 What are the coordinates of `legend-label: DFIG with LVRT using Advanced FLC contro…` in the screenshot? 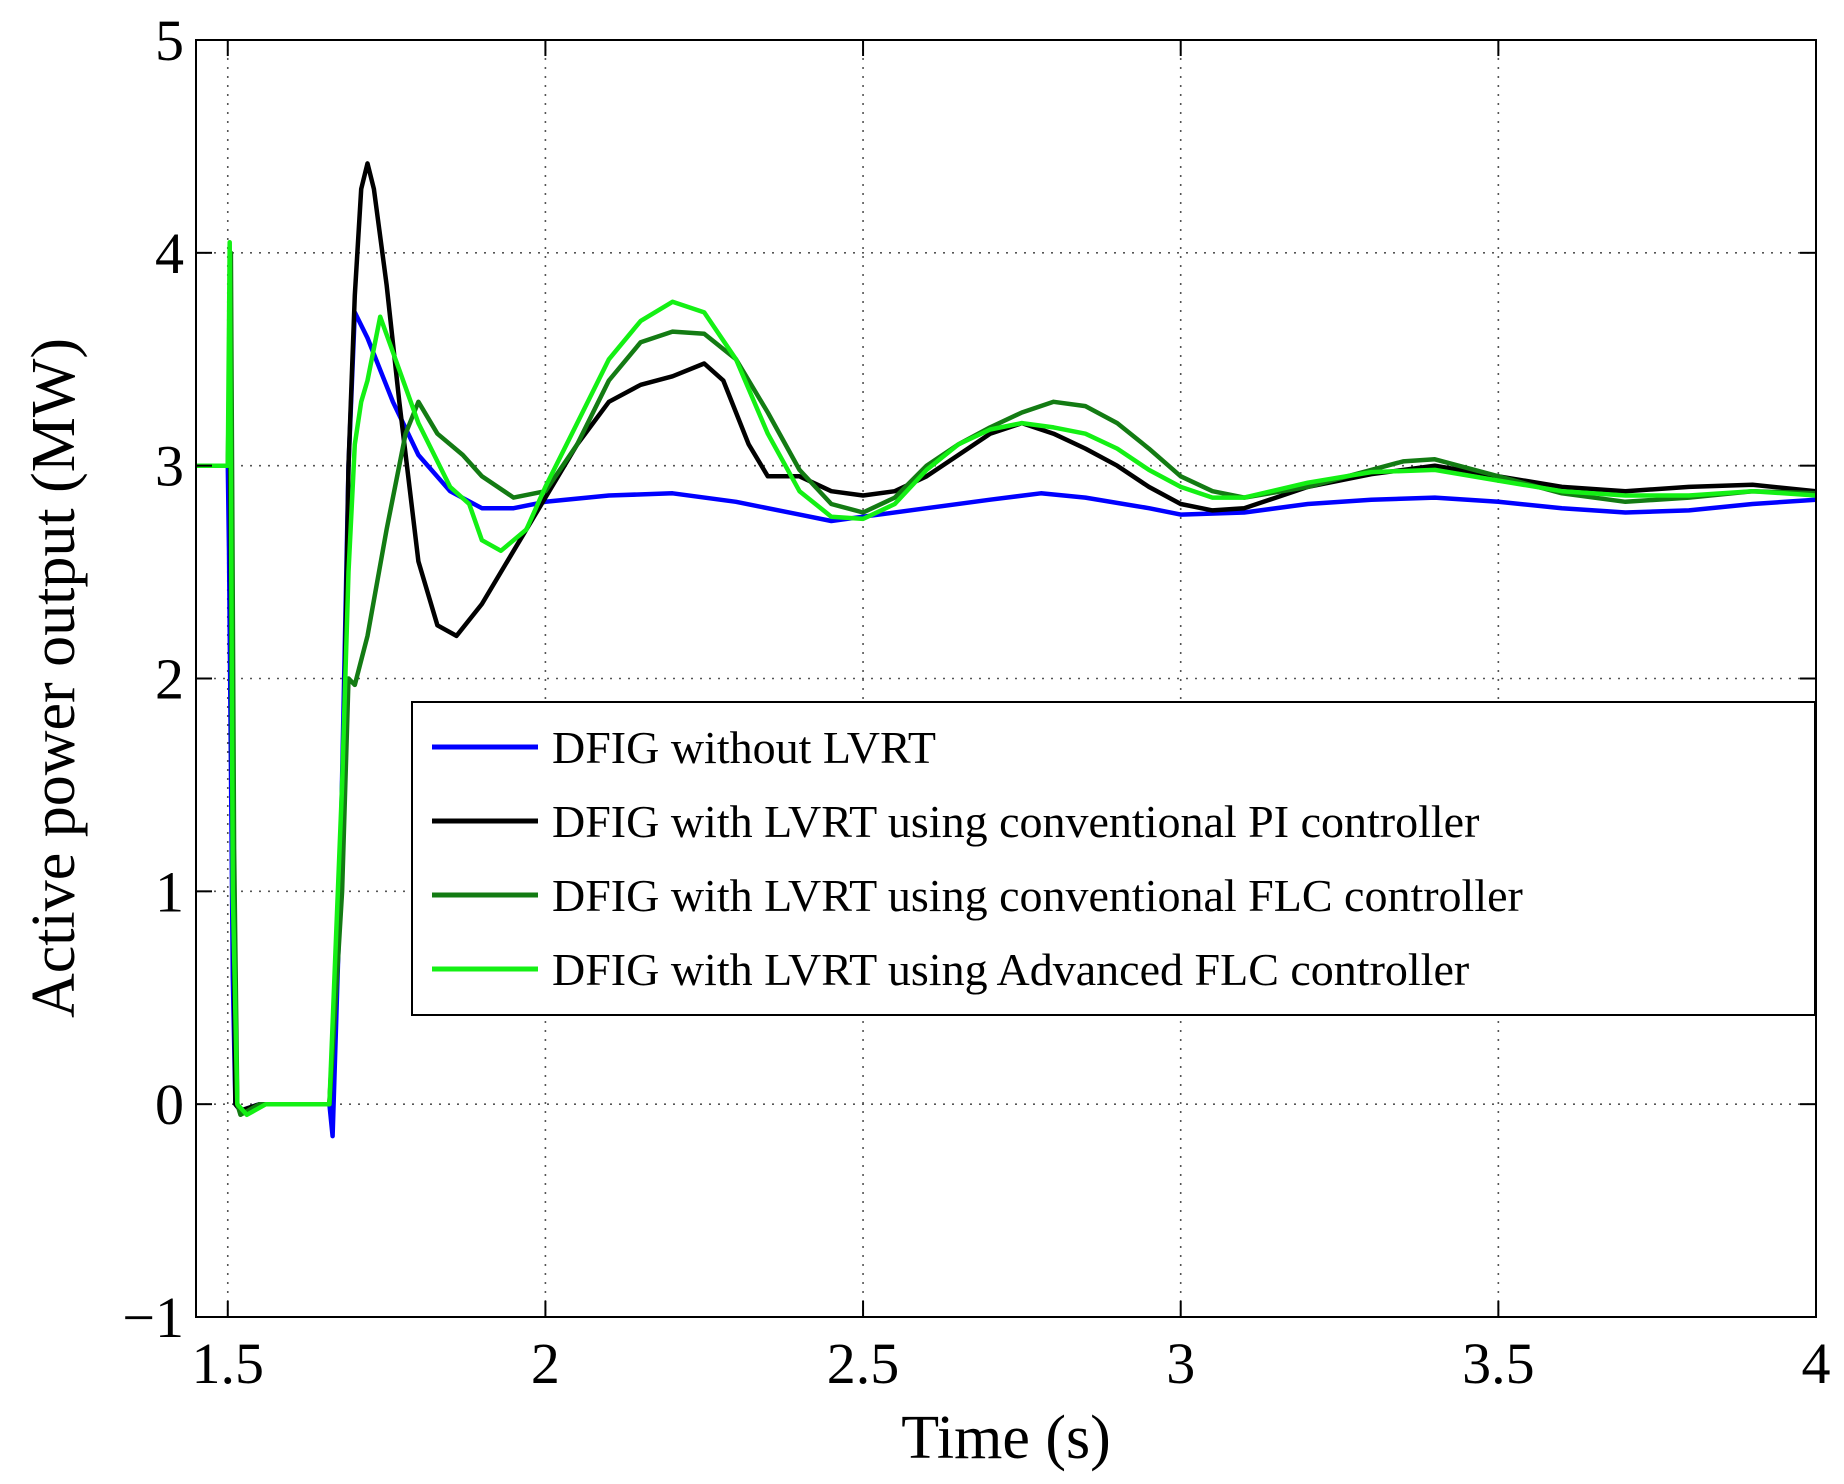 It's located at (1010, 969).